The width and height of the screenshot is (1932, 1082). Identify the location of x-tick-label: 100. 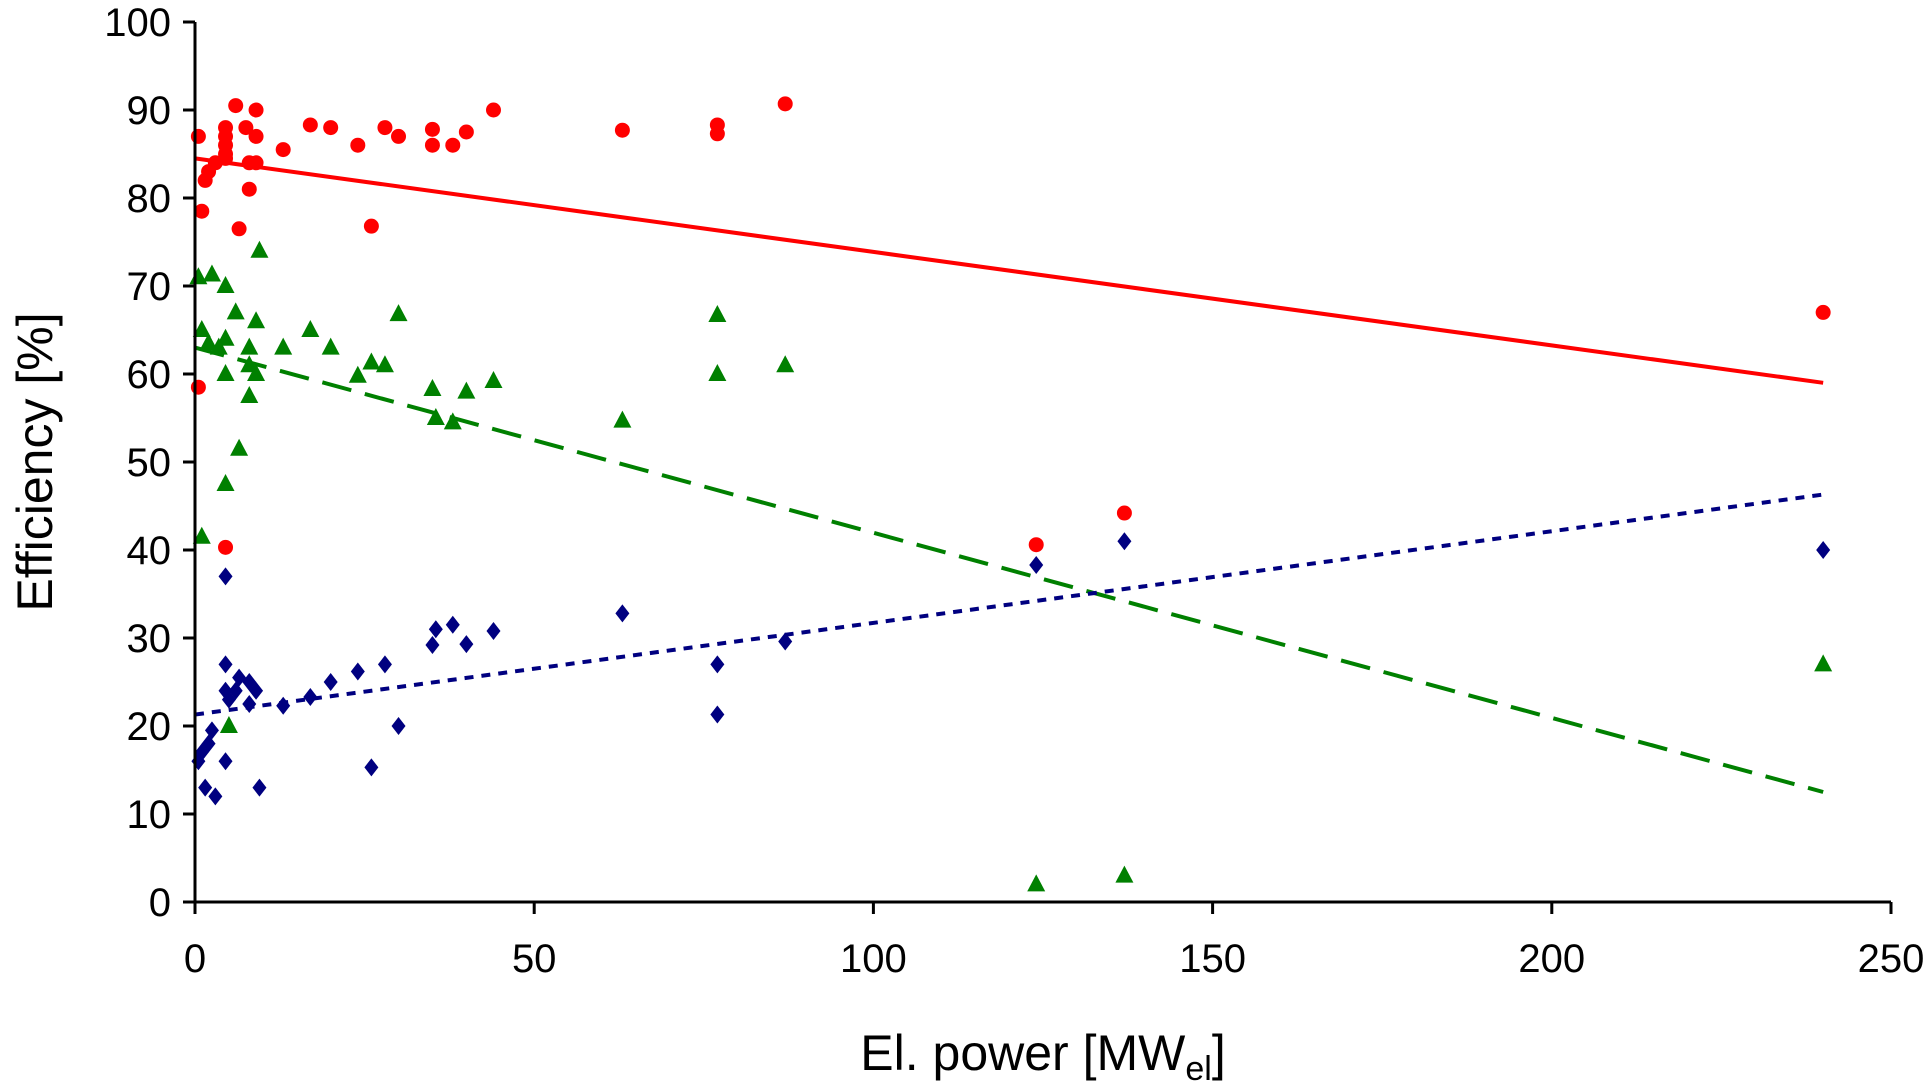
(873, 959).